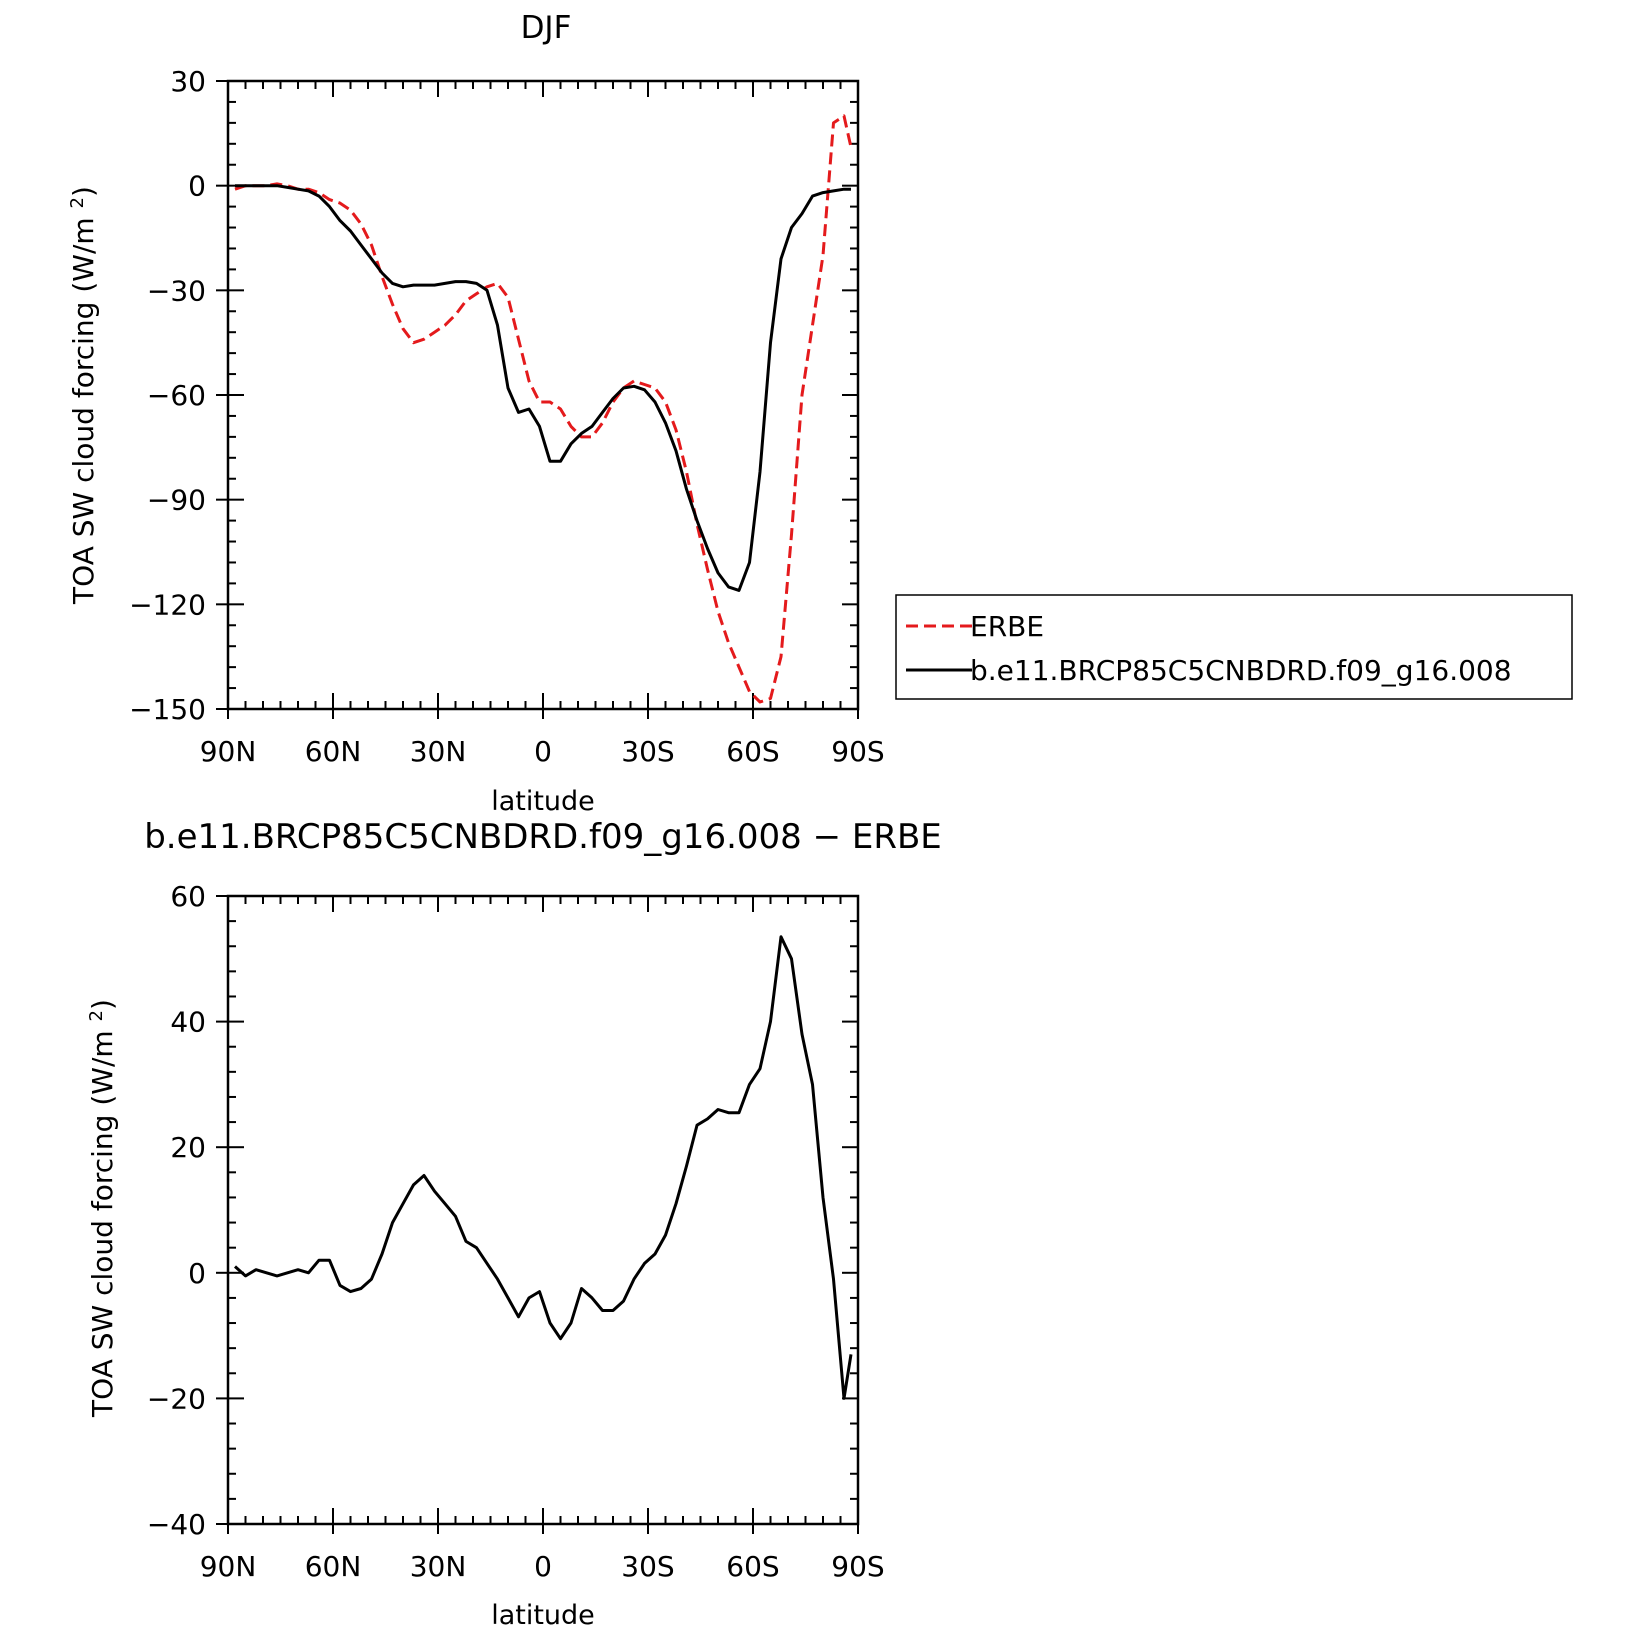  I want to click on top-series-line-erbe, so click(543, 409).